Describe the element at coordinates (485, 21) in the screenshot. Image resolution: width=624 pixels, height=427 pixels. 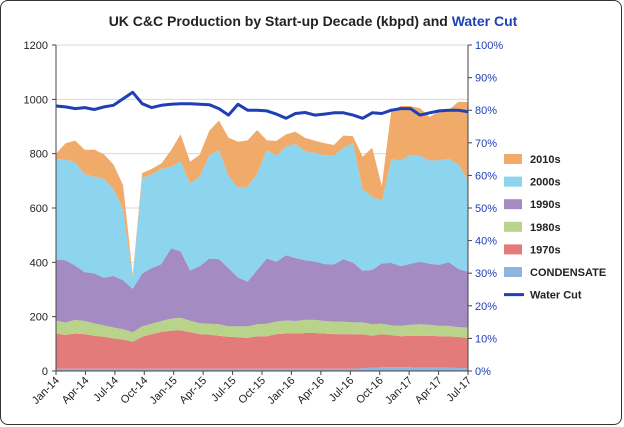
I see `chart-title-highlight: Water Cut` at that location.